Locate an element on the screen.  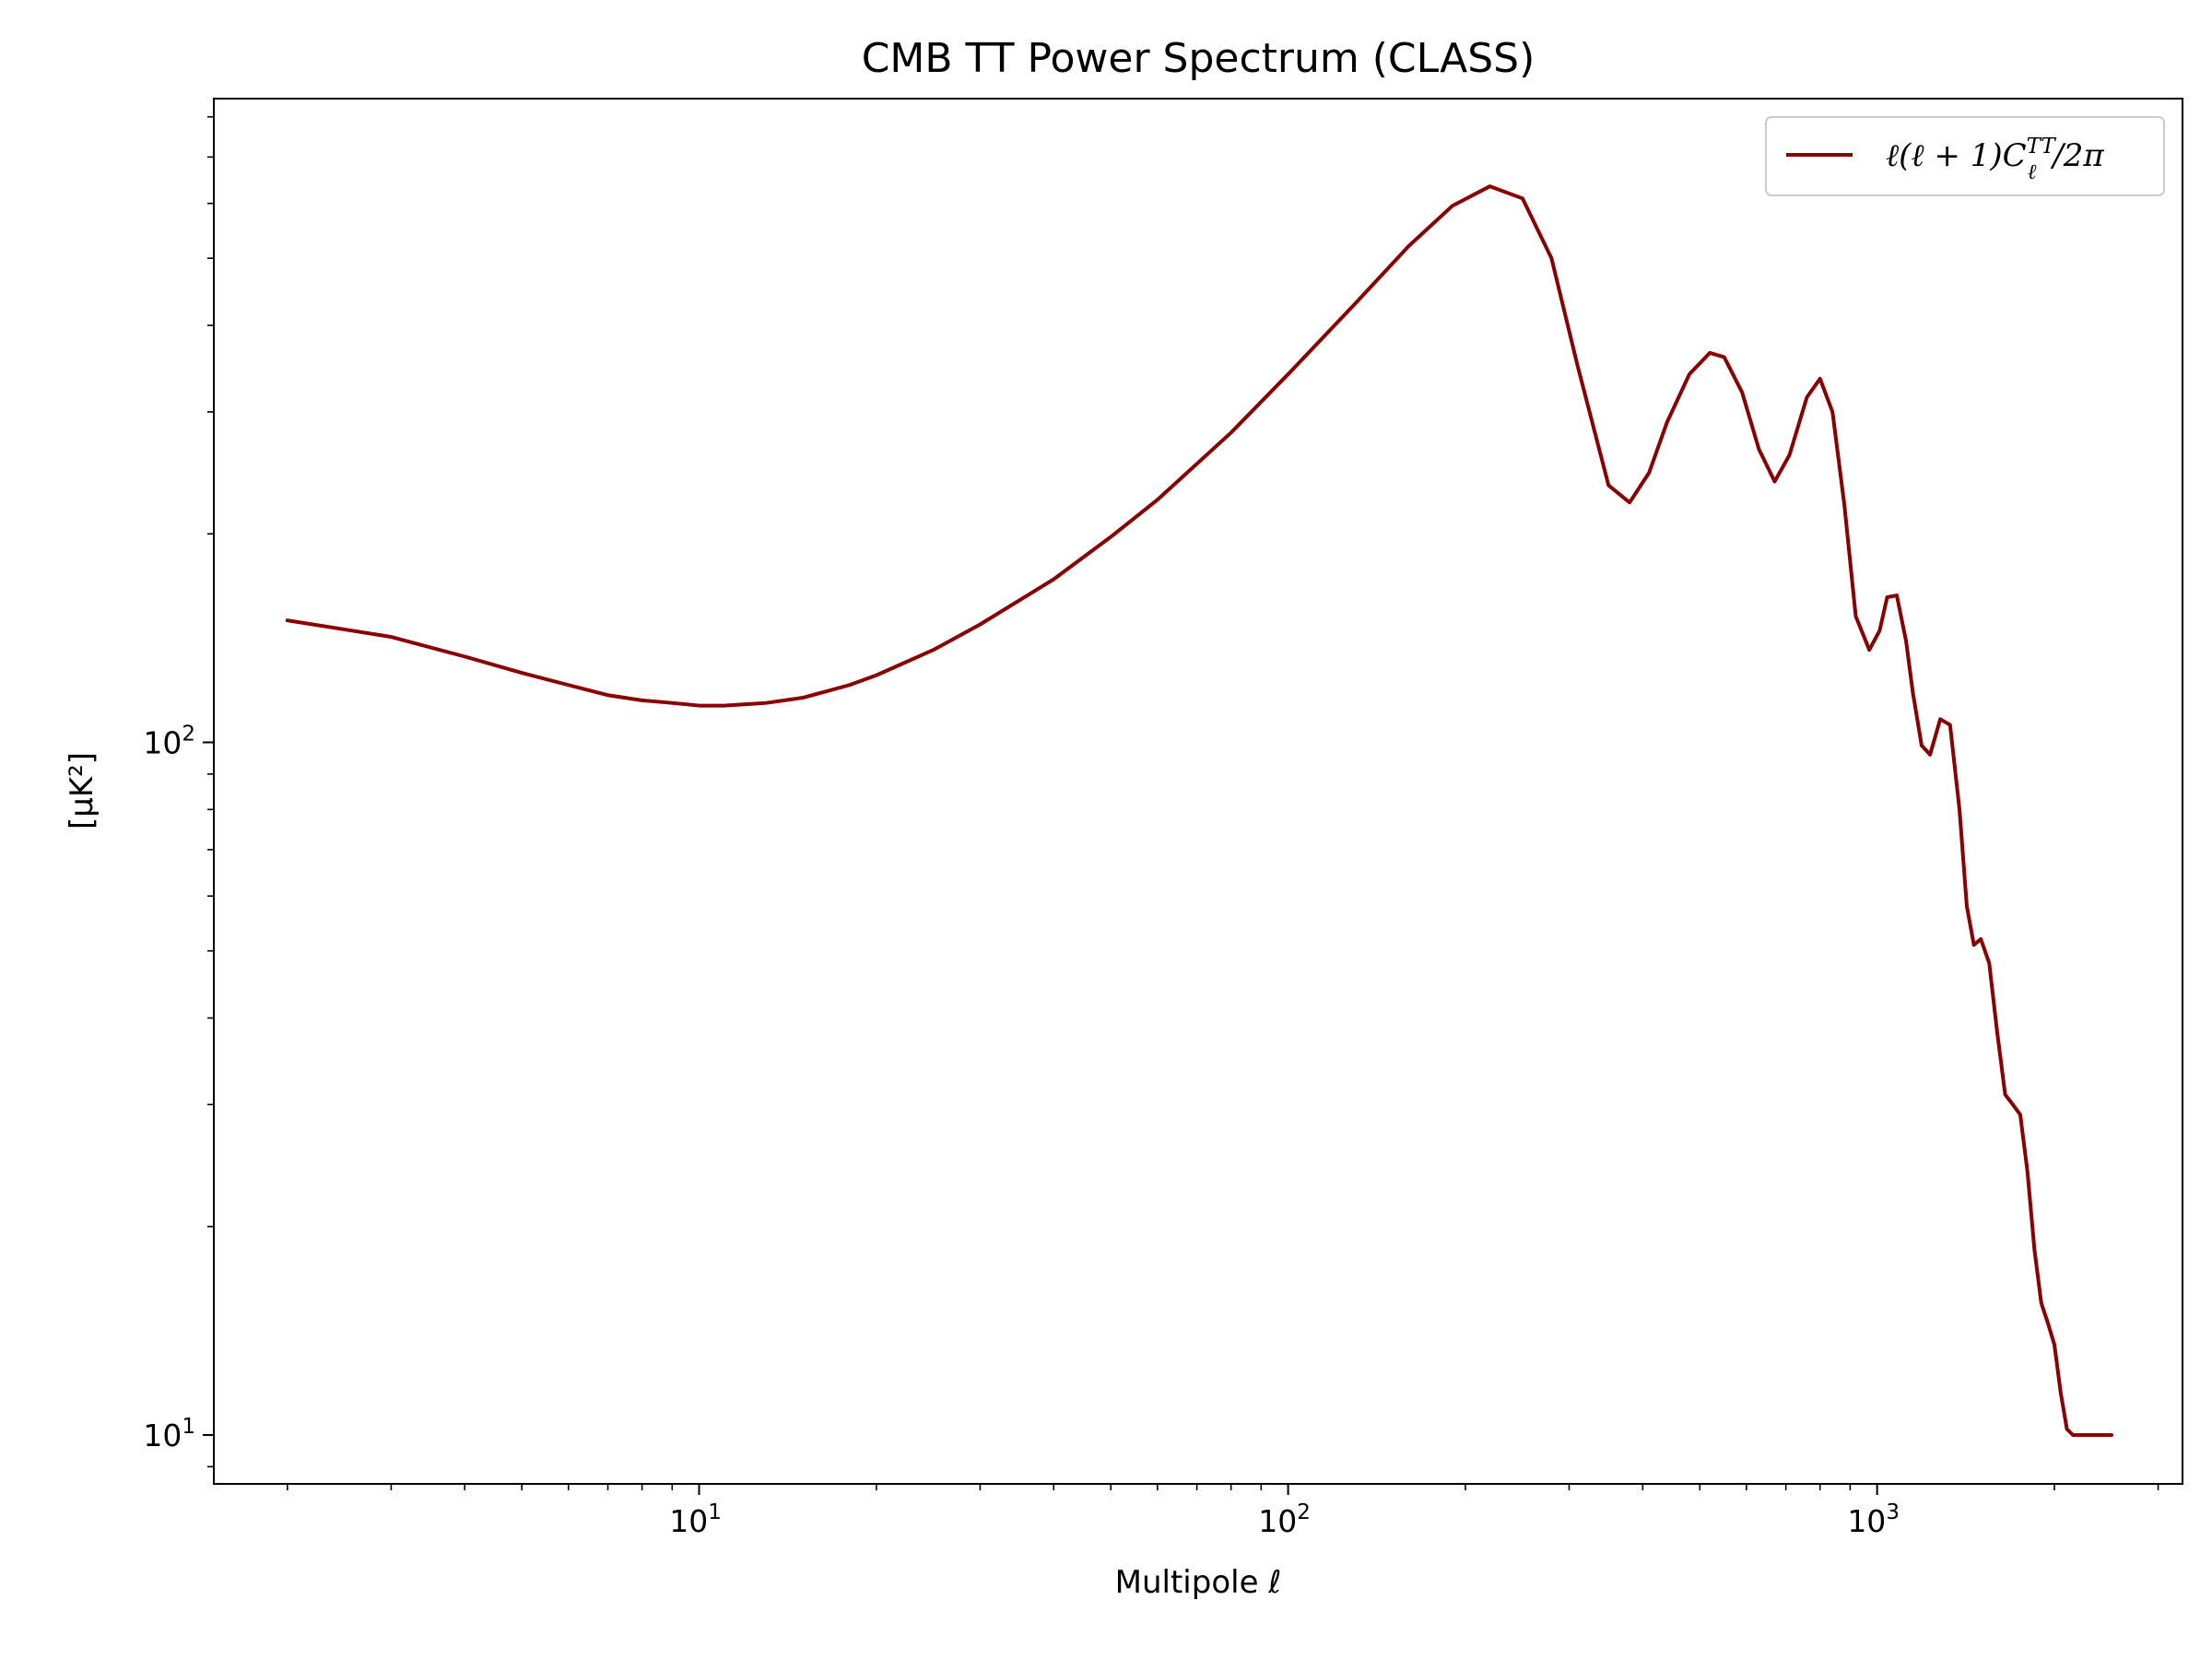
x-tick-label: 10³ is located at coordinates (1873, 1519).